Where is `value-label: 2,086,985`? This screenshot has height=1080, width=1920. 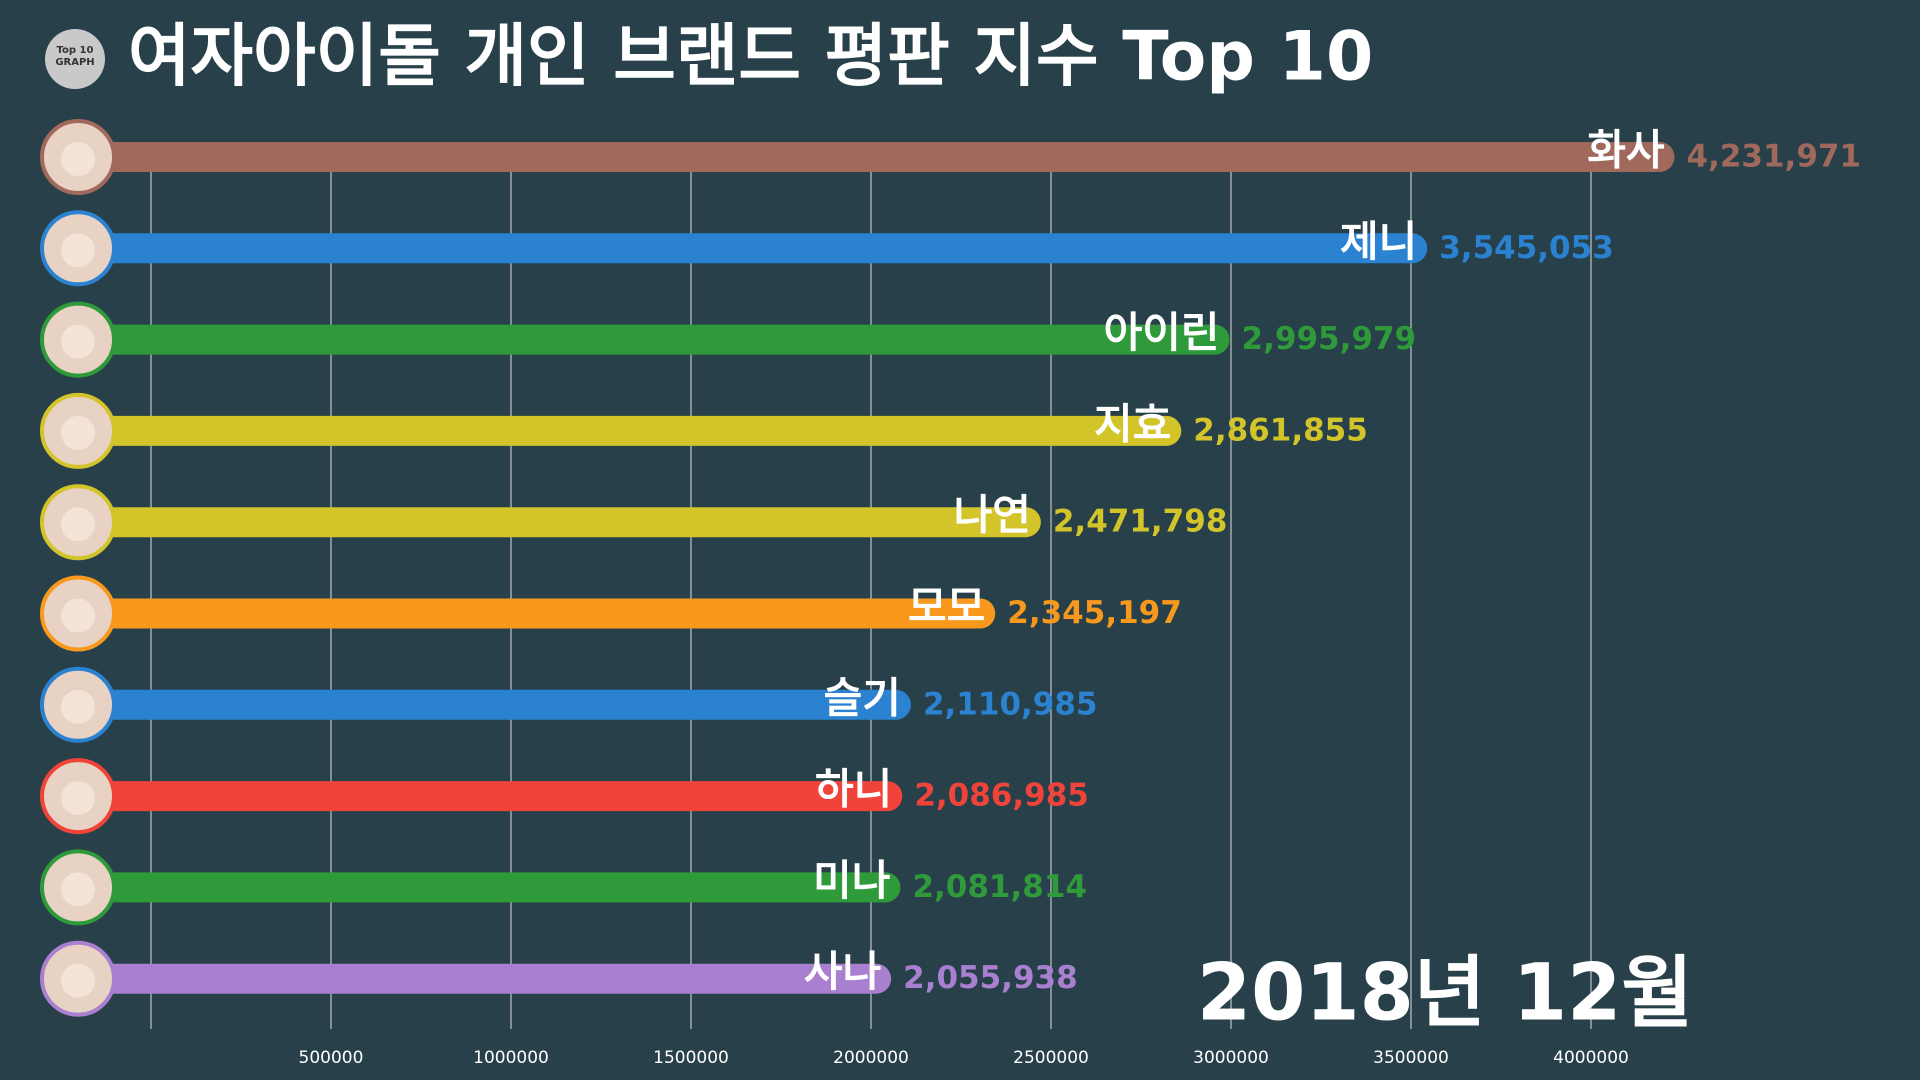 value-label: 2,086,985 is located at coordinates (1001, 796).